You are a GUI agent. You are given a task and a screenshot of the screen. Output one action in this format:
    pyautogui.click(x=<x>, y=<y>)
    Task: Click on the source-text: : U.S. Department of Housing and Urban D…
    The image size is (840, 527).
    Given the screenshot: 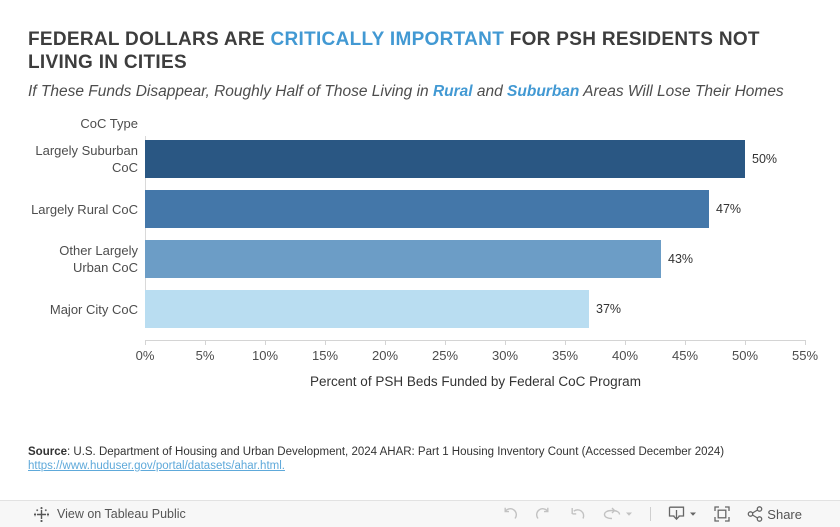 What is the action you would take?
    pyautogui.click(x=396, y=452)
    